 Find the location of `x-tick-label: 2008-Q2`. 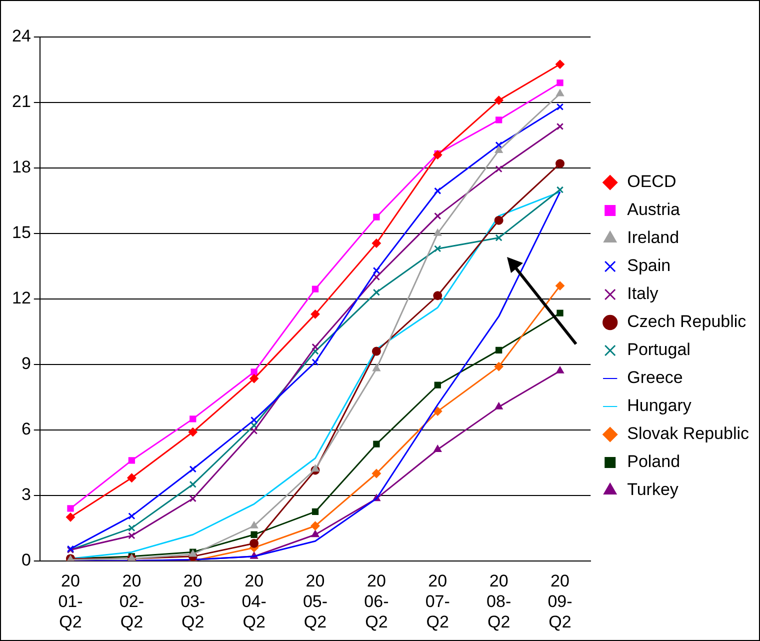

x-tick-label: 2008-Q2 is located at coordinates (499, 602).